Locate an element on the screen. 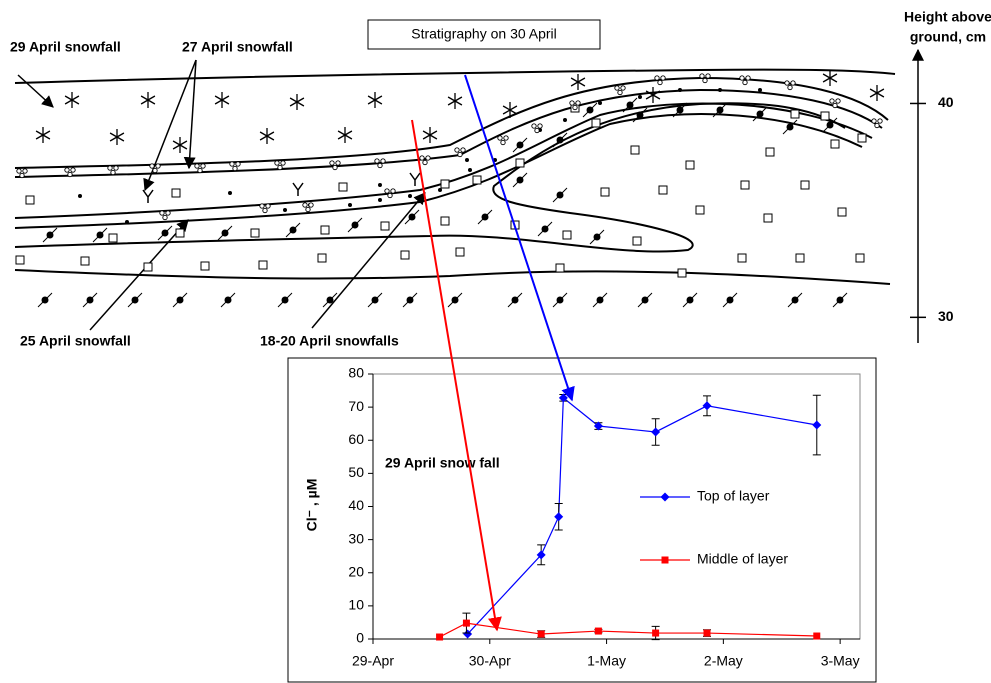  title-box is located at coordinates (484, 34).